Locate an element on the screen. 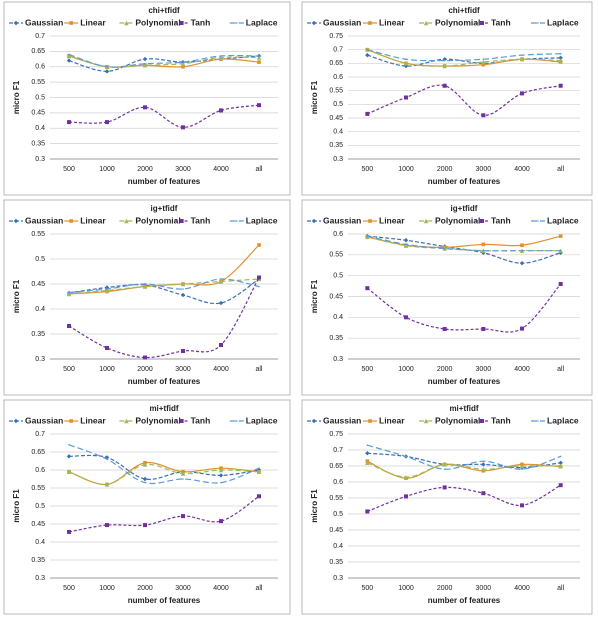 The image size is (598, 617). y-tick-label: 0.7 is located at coordinates (338, 50).